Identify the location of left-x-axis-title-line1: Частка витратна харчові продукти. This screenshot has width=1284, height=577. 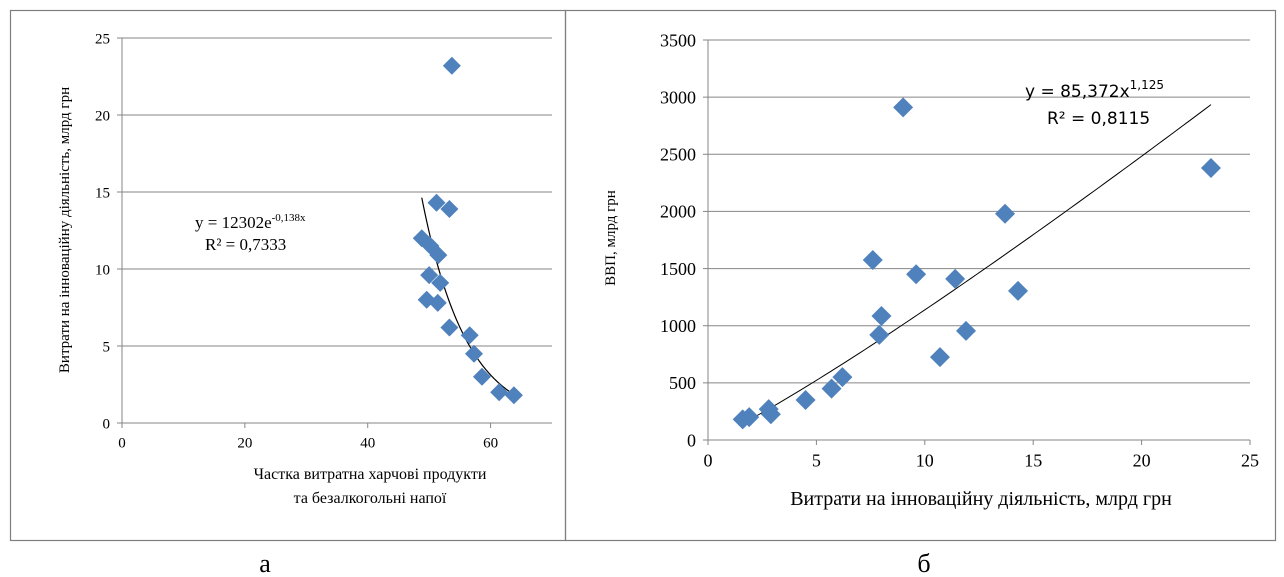
(370, 474).